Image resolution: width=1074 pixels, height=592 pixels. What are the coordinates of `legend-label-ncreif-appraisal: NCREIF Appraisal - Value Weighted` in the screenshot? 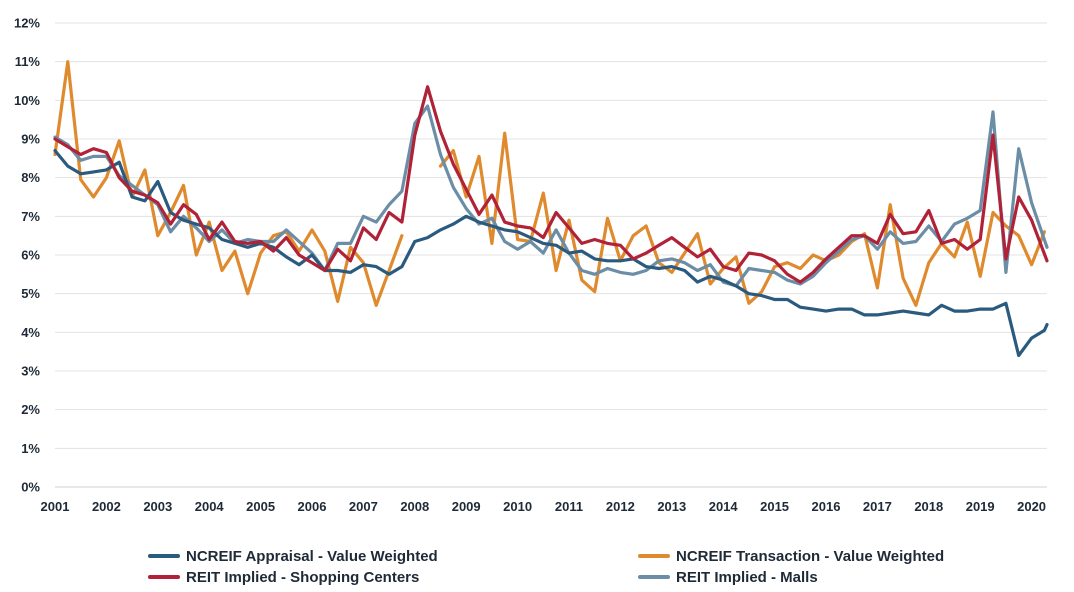 It's located at (312, 556).